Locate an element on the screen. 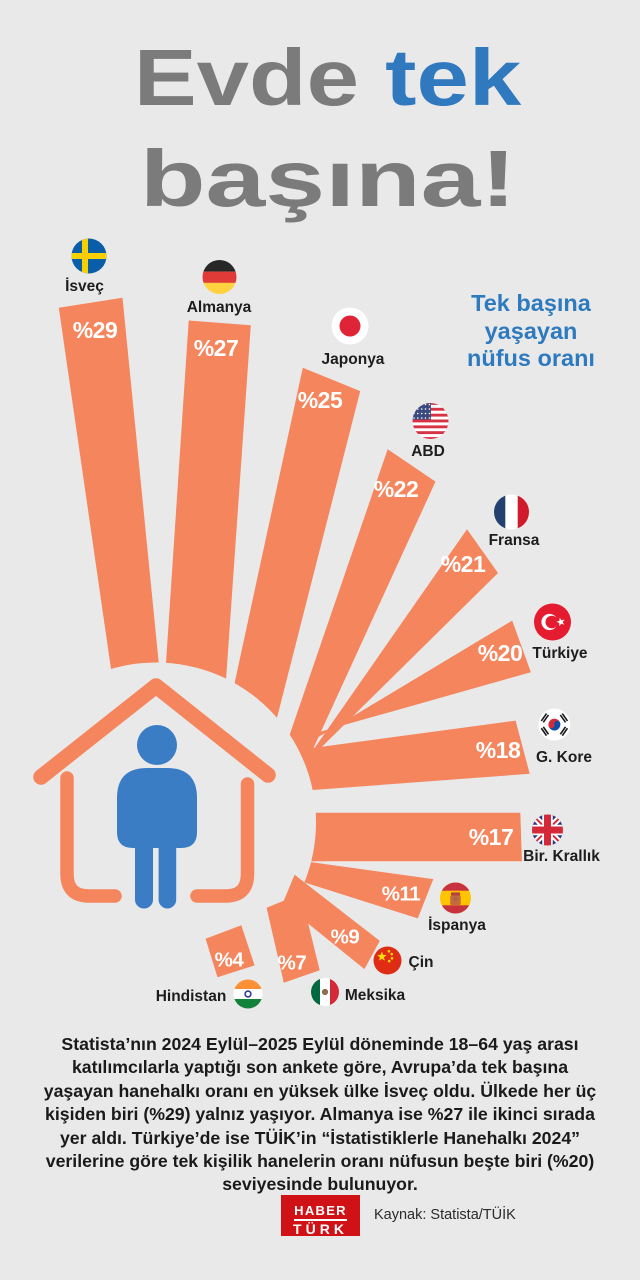  svg-text: %21 is located at coordinates (463, 564).